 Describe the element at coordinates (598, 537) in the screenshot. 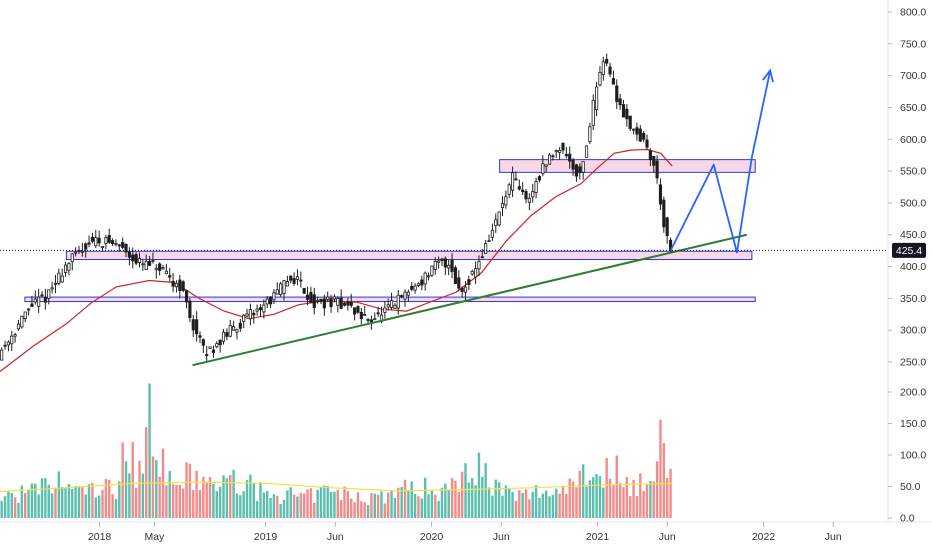

I see `time-axis-label: 2021` at that location.